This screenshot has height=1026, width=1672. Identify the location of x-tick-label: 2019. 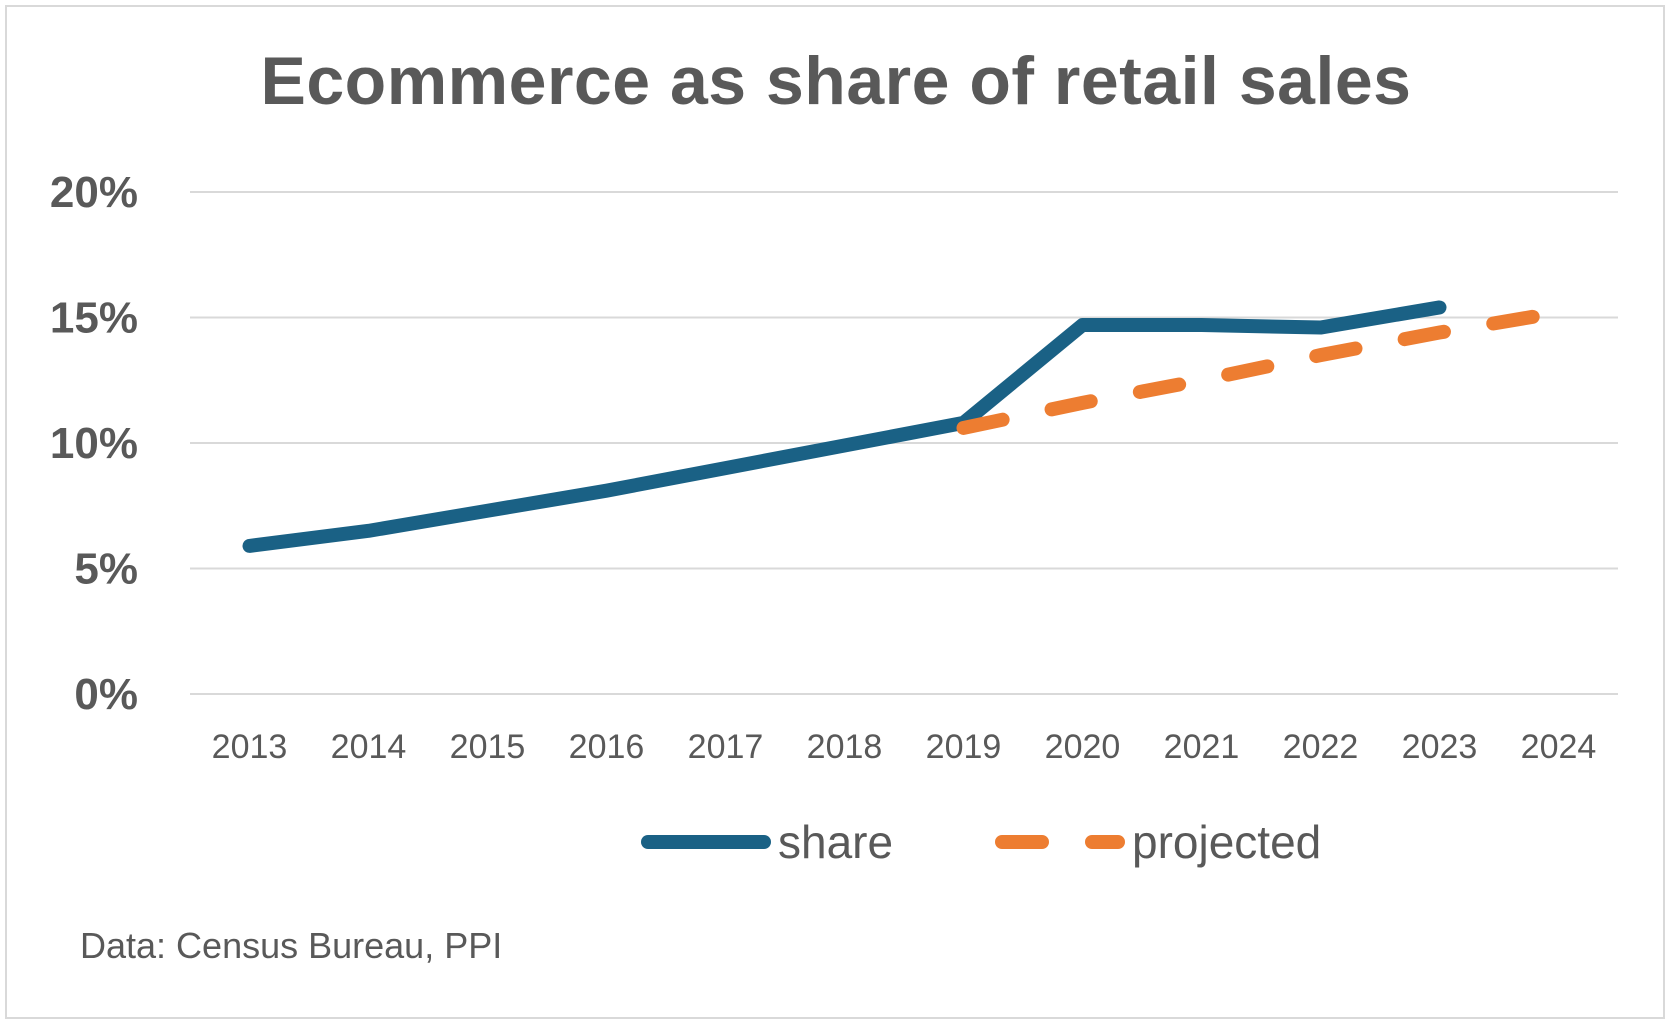
(964, 747).